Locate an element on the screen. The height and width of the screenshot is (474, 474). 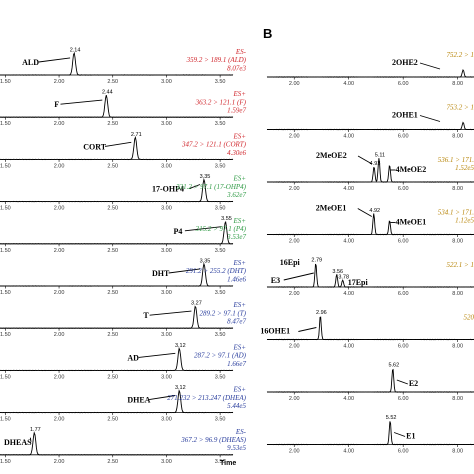
peak-rt-label: 2.14 is located at coordinates (75, 50).